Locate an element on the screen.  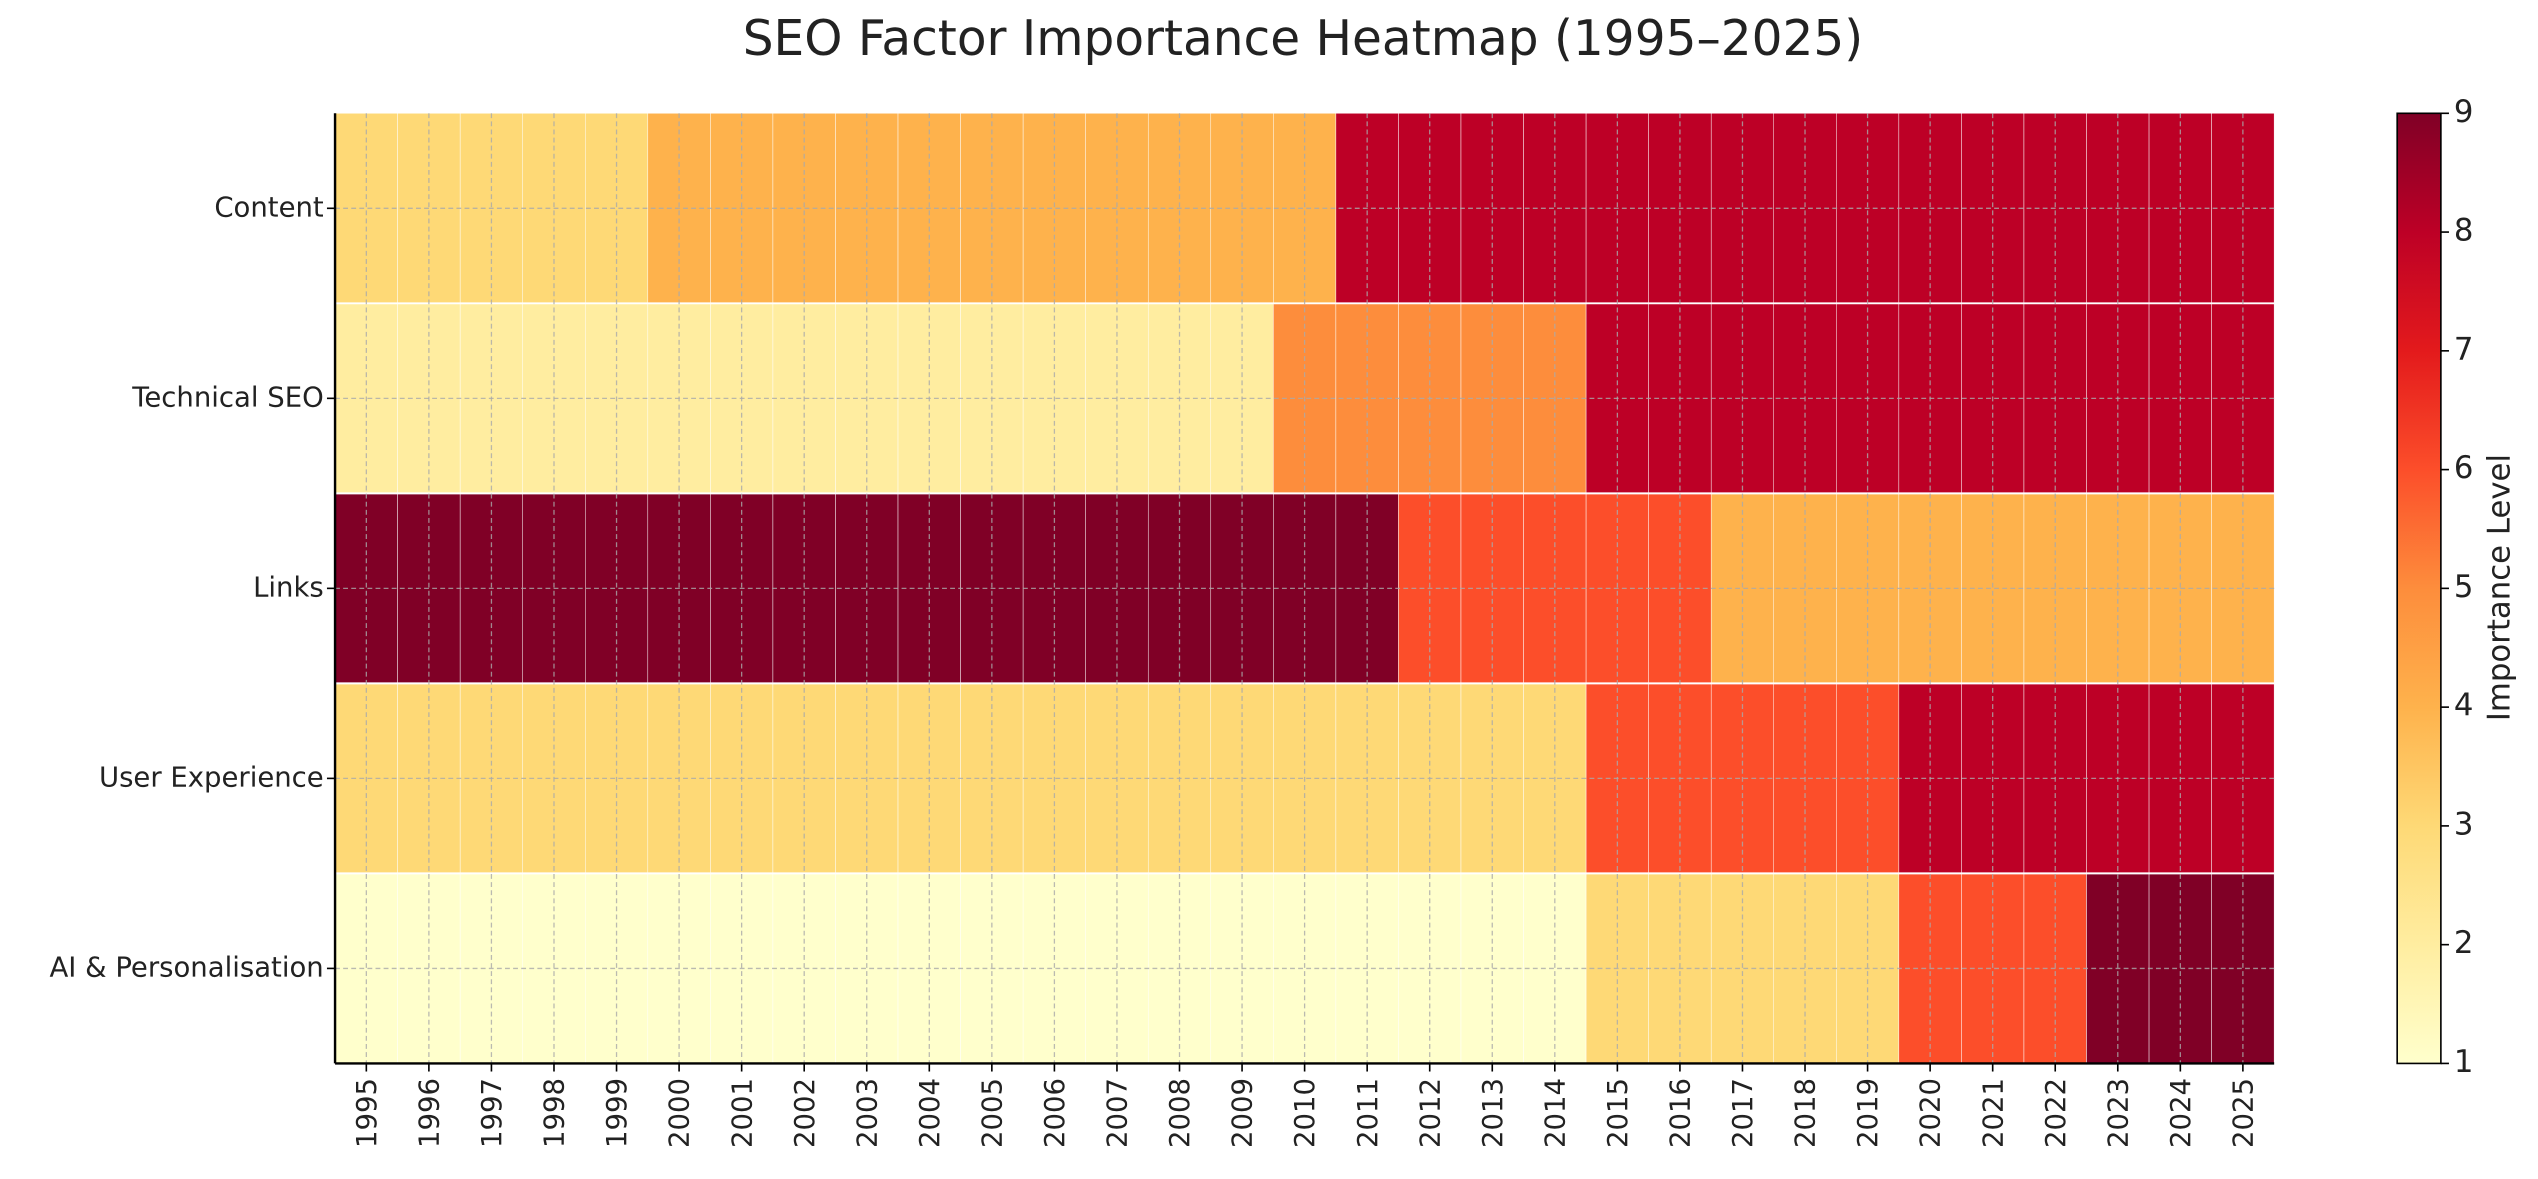
x-tick-label: 2005 is located at coordinates (992, 1113).